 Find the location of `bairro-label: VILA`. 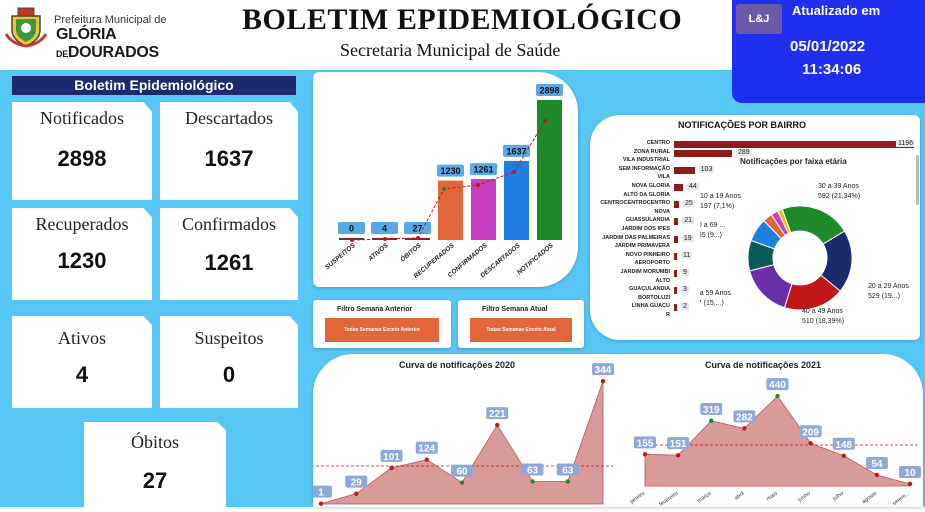

bairro-label: VILA is located at coordinates (663, 177).